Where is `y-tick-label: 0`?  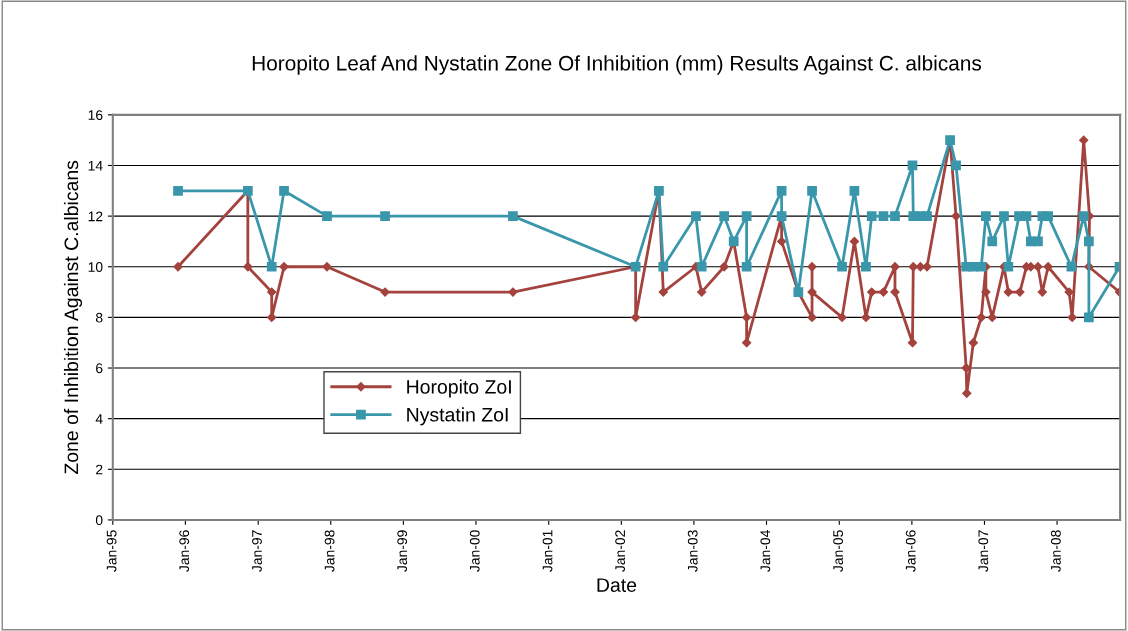
y-tick-label: 0 is located at coordinates (99, 520).